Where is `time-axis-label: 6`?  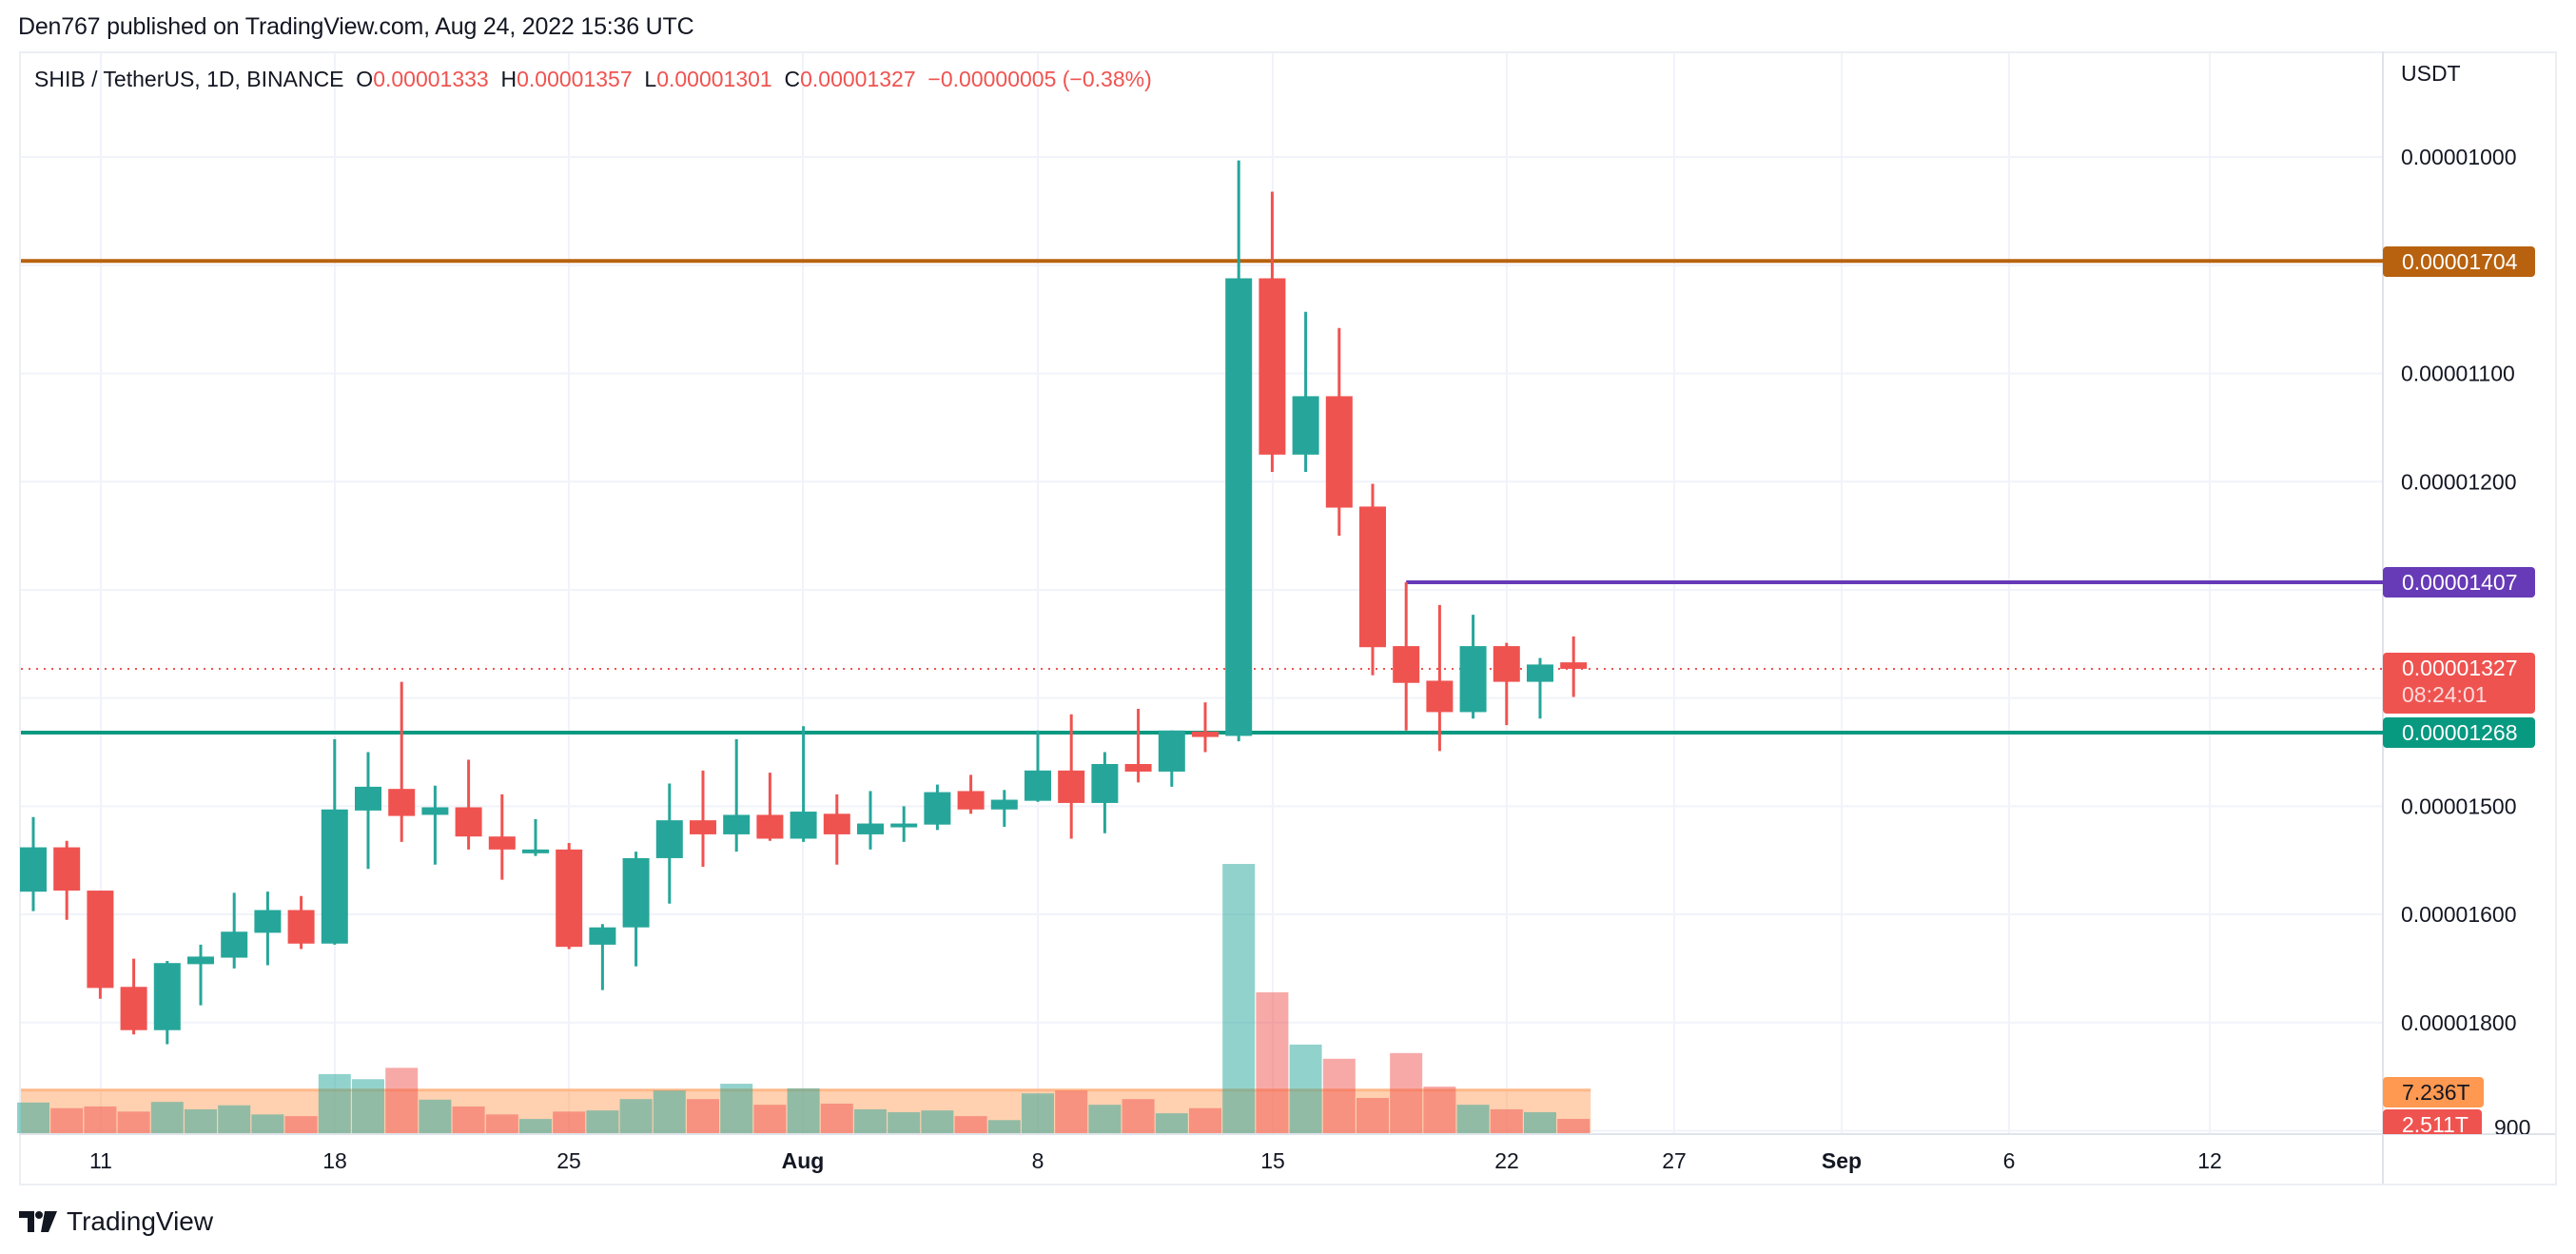
time-axis-label: 6 is located at coordinates (2010, 1160).